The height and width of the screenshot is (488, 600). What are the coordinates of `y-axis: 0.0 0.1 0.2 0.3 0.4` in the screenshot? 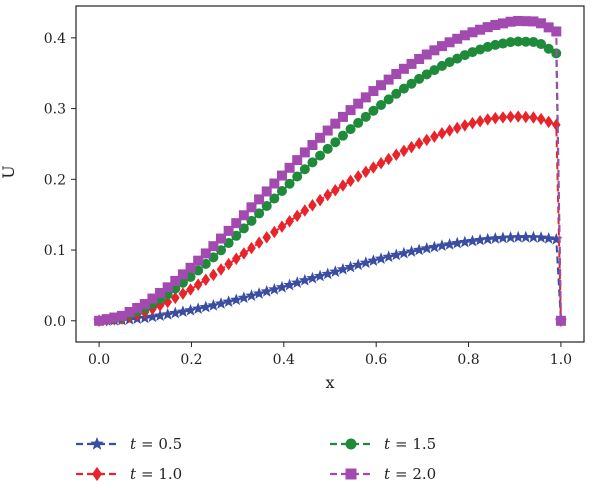 It's located at (60, 180).